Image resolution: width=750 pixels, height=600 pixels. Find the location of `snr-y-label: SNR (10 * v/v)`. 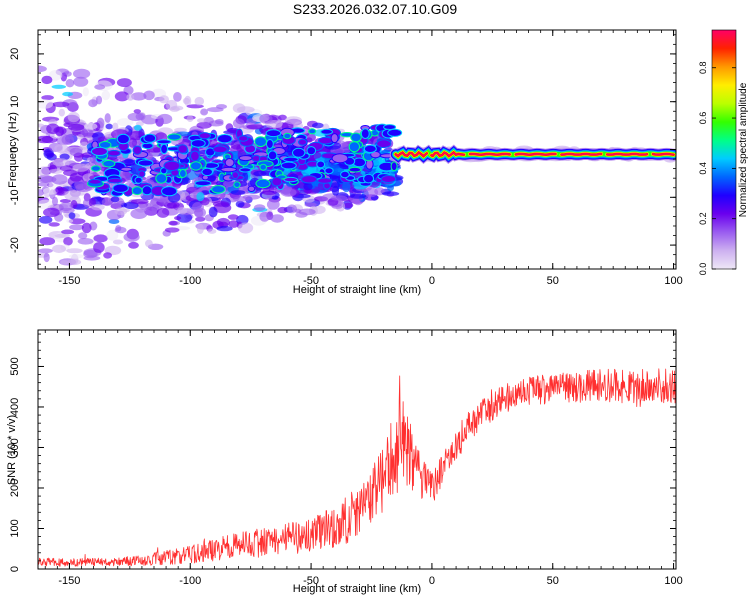

snr-y-label: SNR (10 * v/v) is located at coordinates (12, 450).